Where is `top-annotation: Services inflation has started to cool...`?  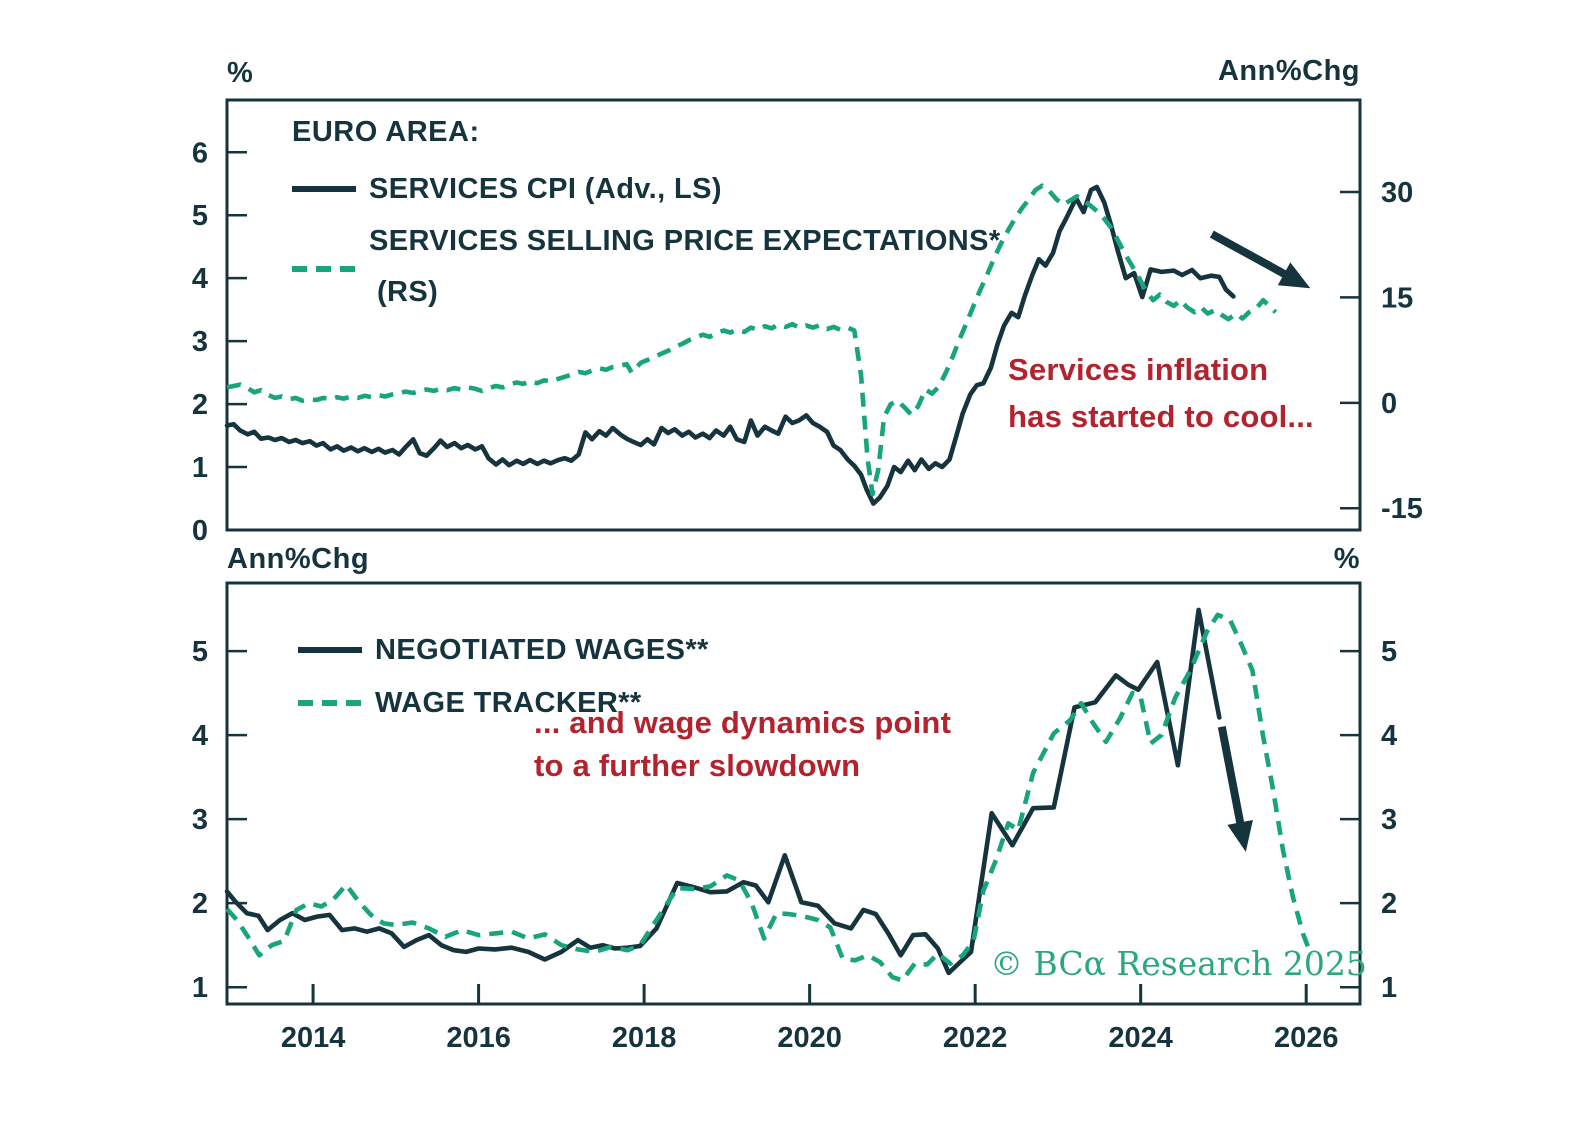 top-annotation: Services inflation has started to cool... is located at coordinates (1161, 393).